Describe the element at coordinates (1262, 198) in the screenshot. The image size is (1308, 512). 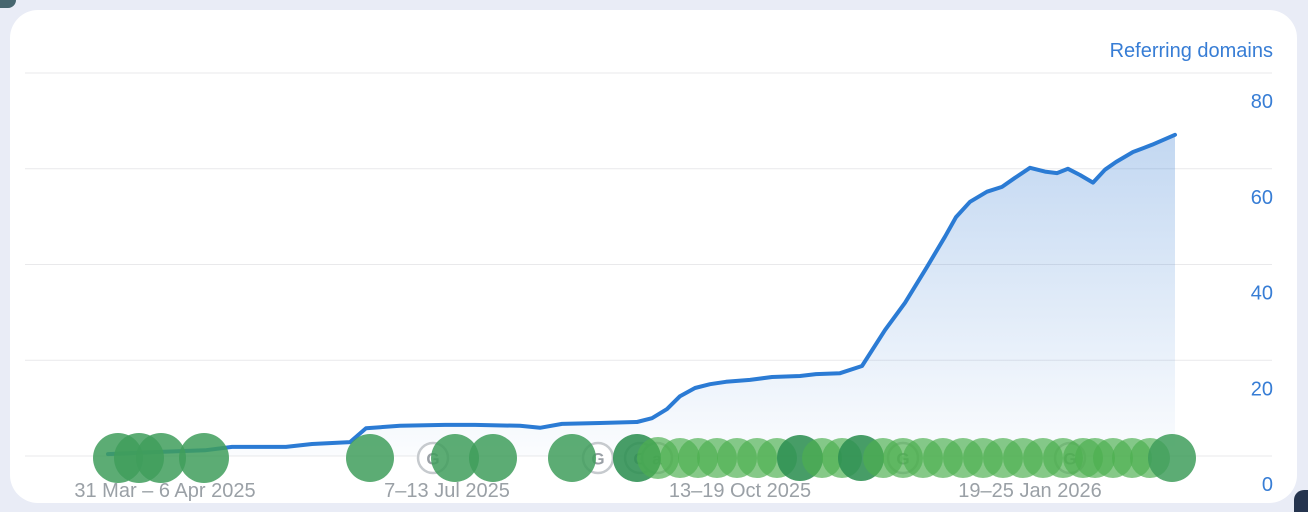
I see `y-axis-label: 60` at that location.